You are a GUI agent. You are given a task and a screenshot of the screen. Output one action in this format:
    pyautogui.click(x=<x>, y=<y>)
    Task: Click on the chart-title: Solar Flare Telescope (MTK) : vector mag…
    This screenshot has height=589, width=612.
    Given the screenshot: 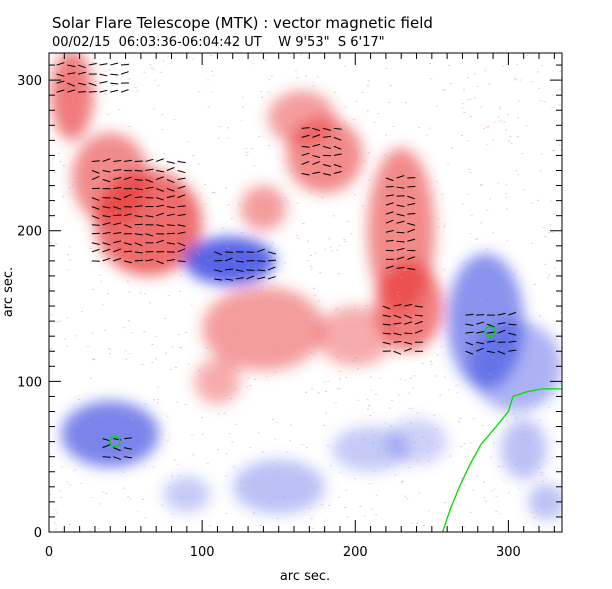 What is the action you would take?
    pyautogui.click(x=242, y=23)
    